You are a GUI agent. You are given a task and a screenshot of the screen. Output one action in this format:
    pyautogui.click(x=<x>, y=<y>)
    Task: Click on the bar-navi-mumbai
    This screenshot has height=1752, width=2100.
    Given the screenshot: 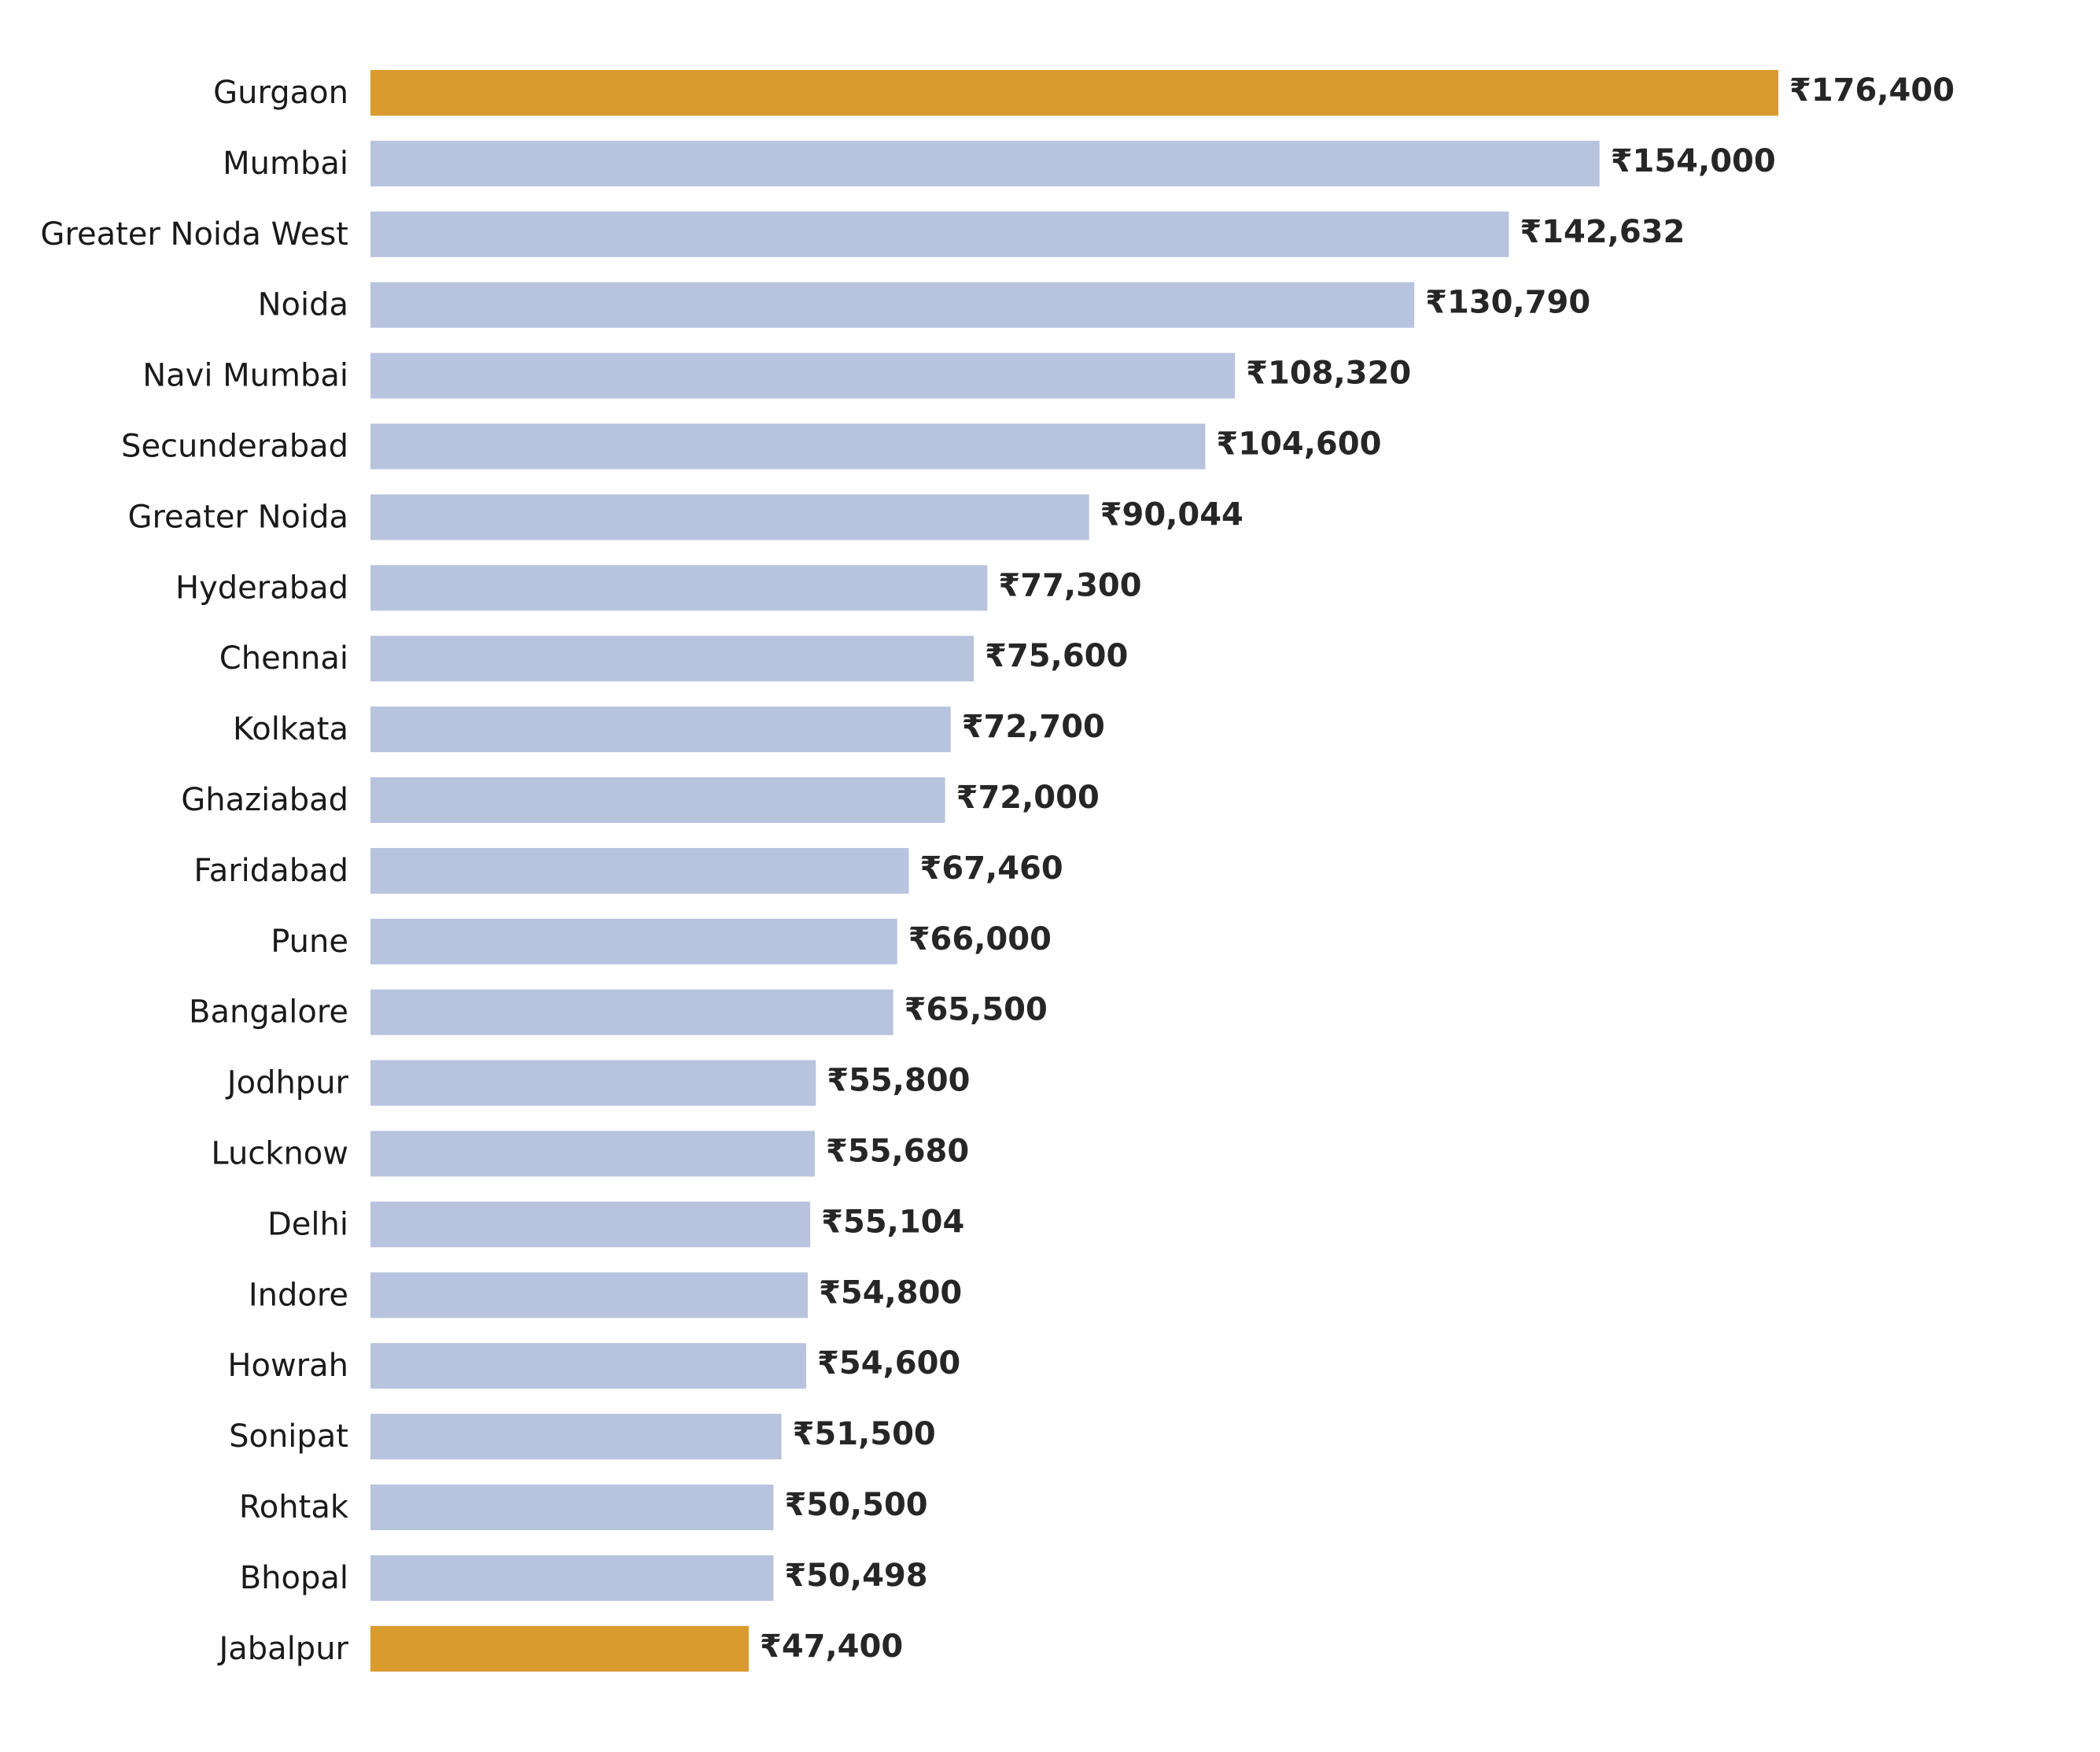 What is the action you would take?
    pyautogui.click(x=803, y=375)
    